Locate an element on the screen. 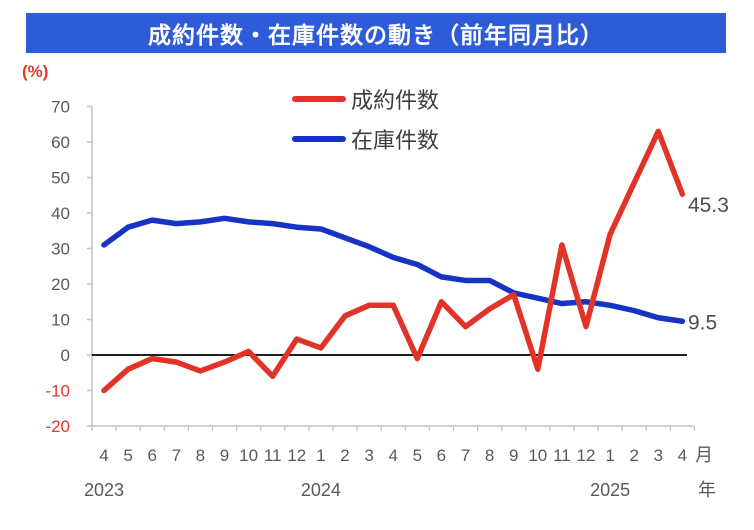 This screenshot has height=530, width=754. y-tick-label: 0 is located at coordinates (65, 355).